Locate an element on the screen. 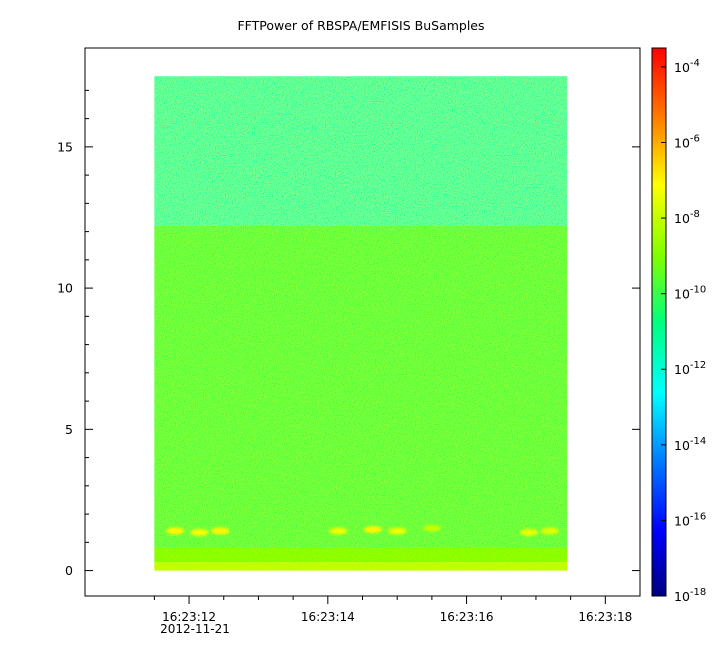 The image size is (724, 656). y-tick-label-0: 0 is located at coordinates (69, 570).